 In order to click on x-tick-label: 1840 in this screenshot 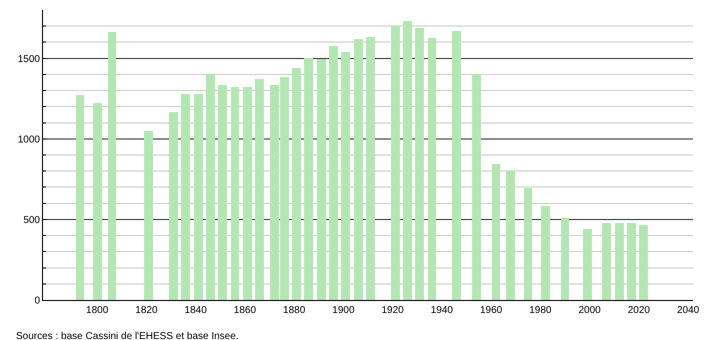, I will do `click(196, 310)`.